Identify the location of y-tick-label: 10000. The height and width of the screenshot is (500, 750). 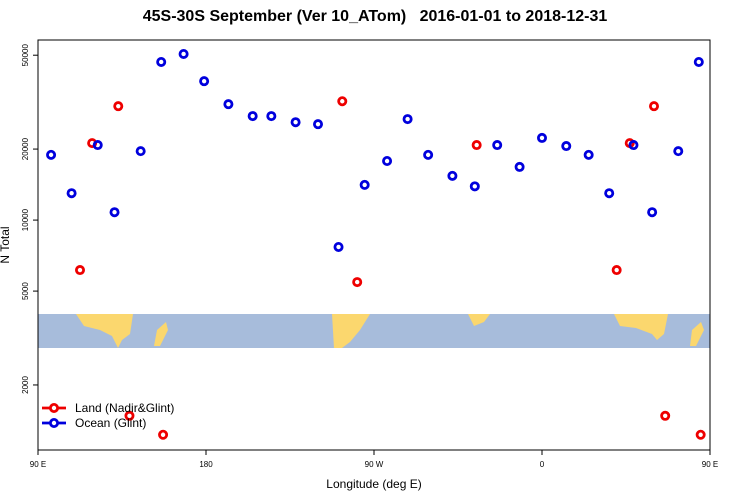
(25, 219).